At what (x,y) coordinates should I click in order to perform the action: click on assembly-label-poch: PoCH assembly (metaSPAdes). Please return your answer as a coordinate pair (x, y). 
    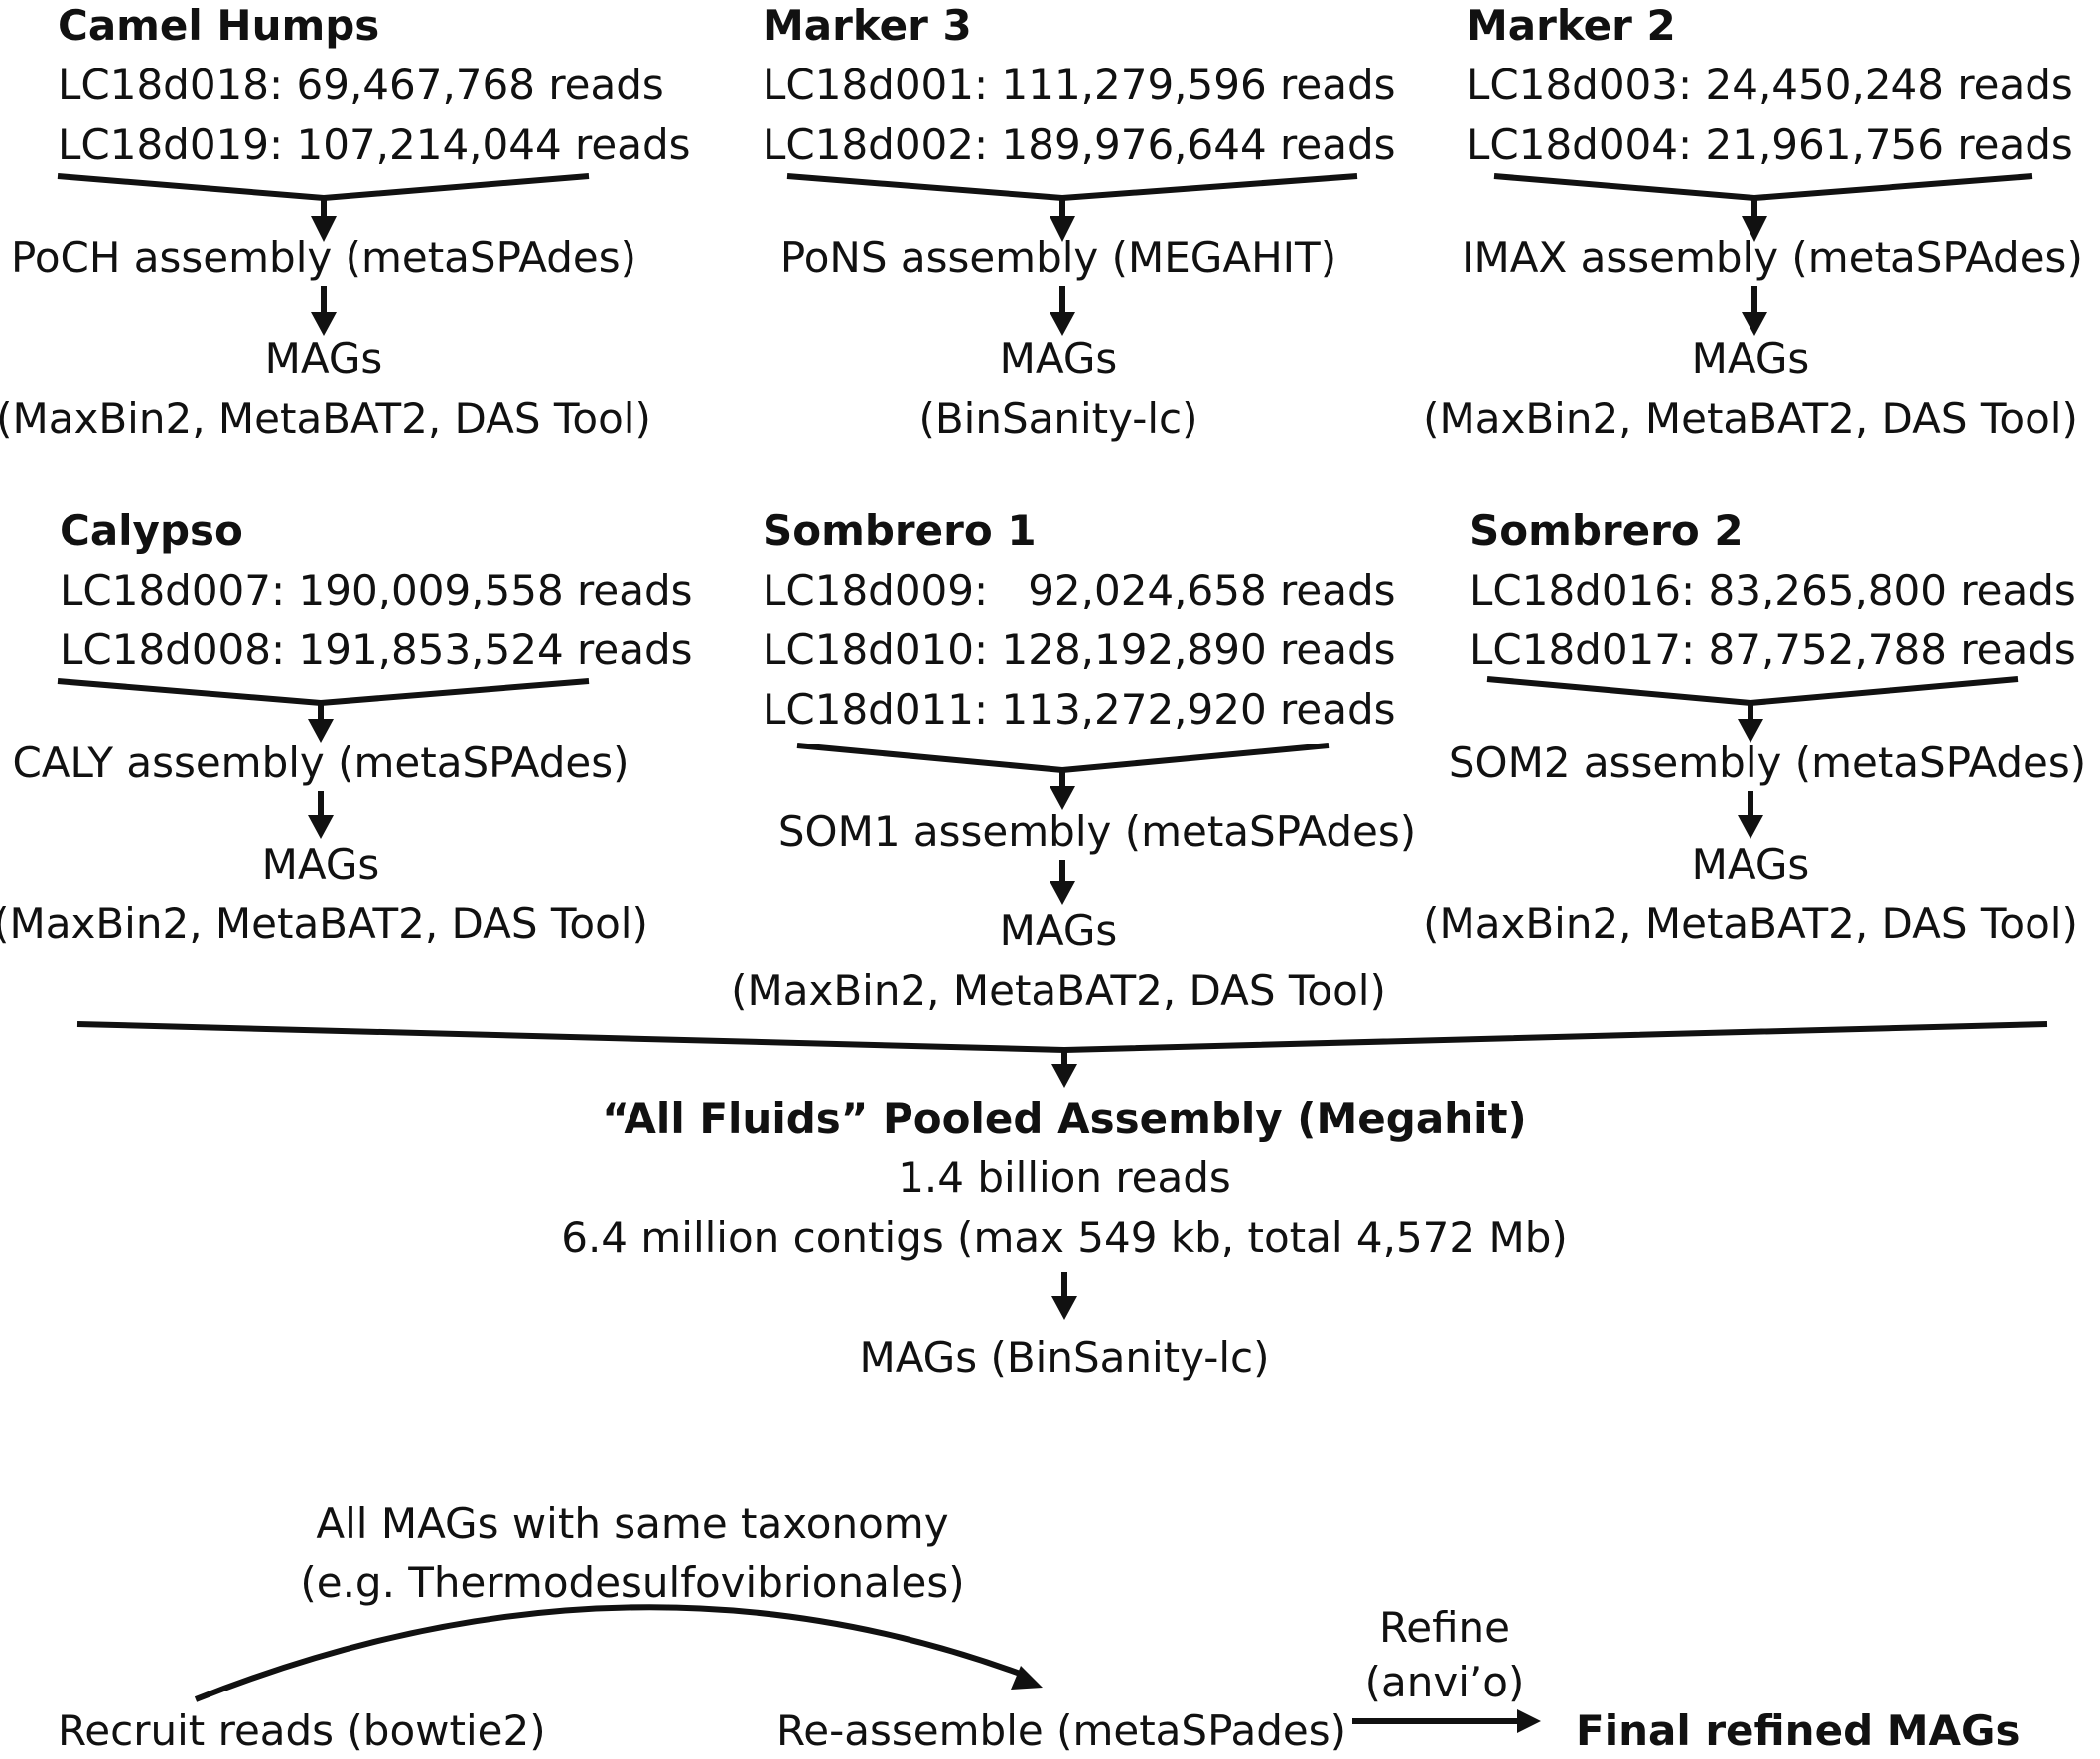
    Looking at the image, I should click on (323, 257).